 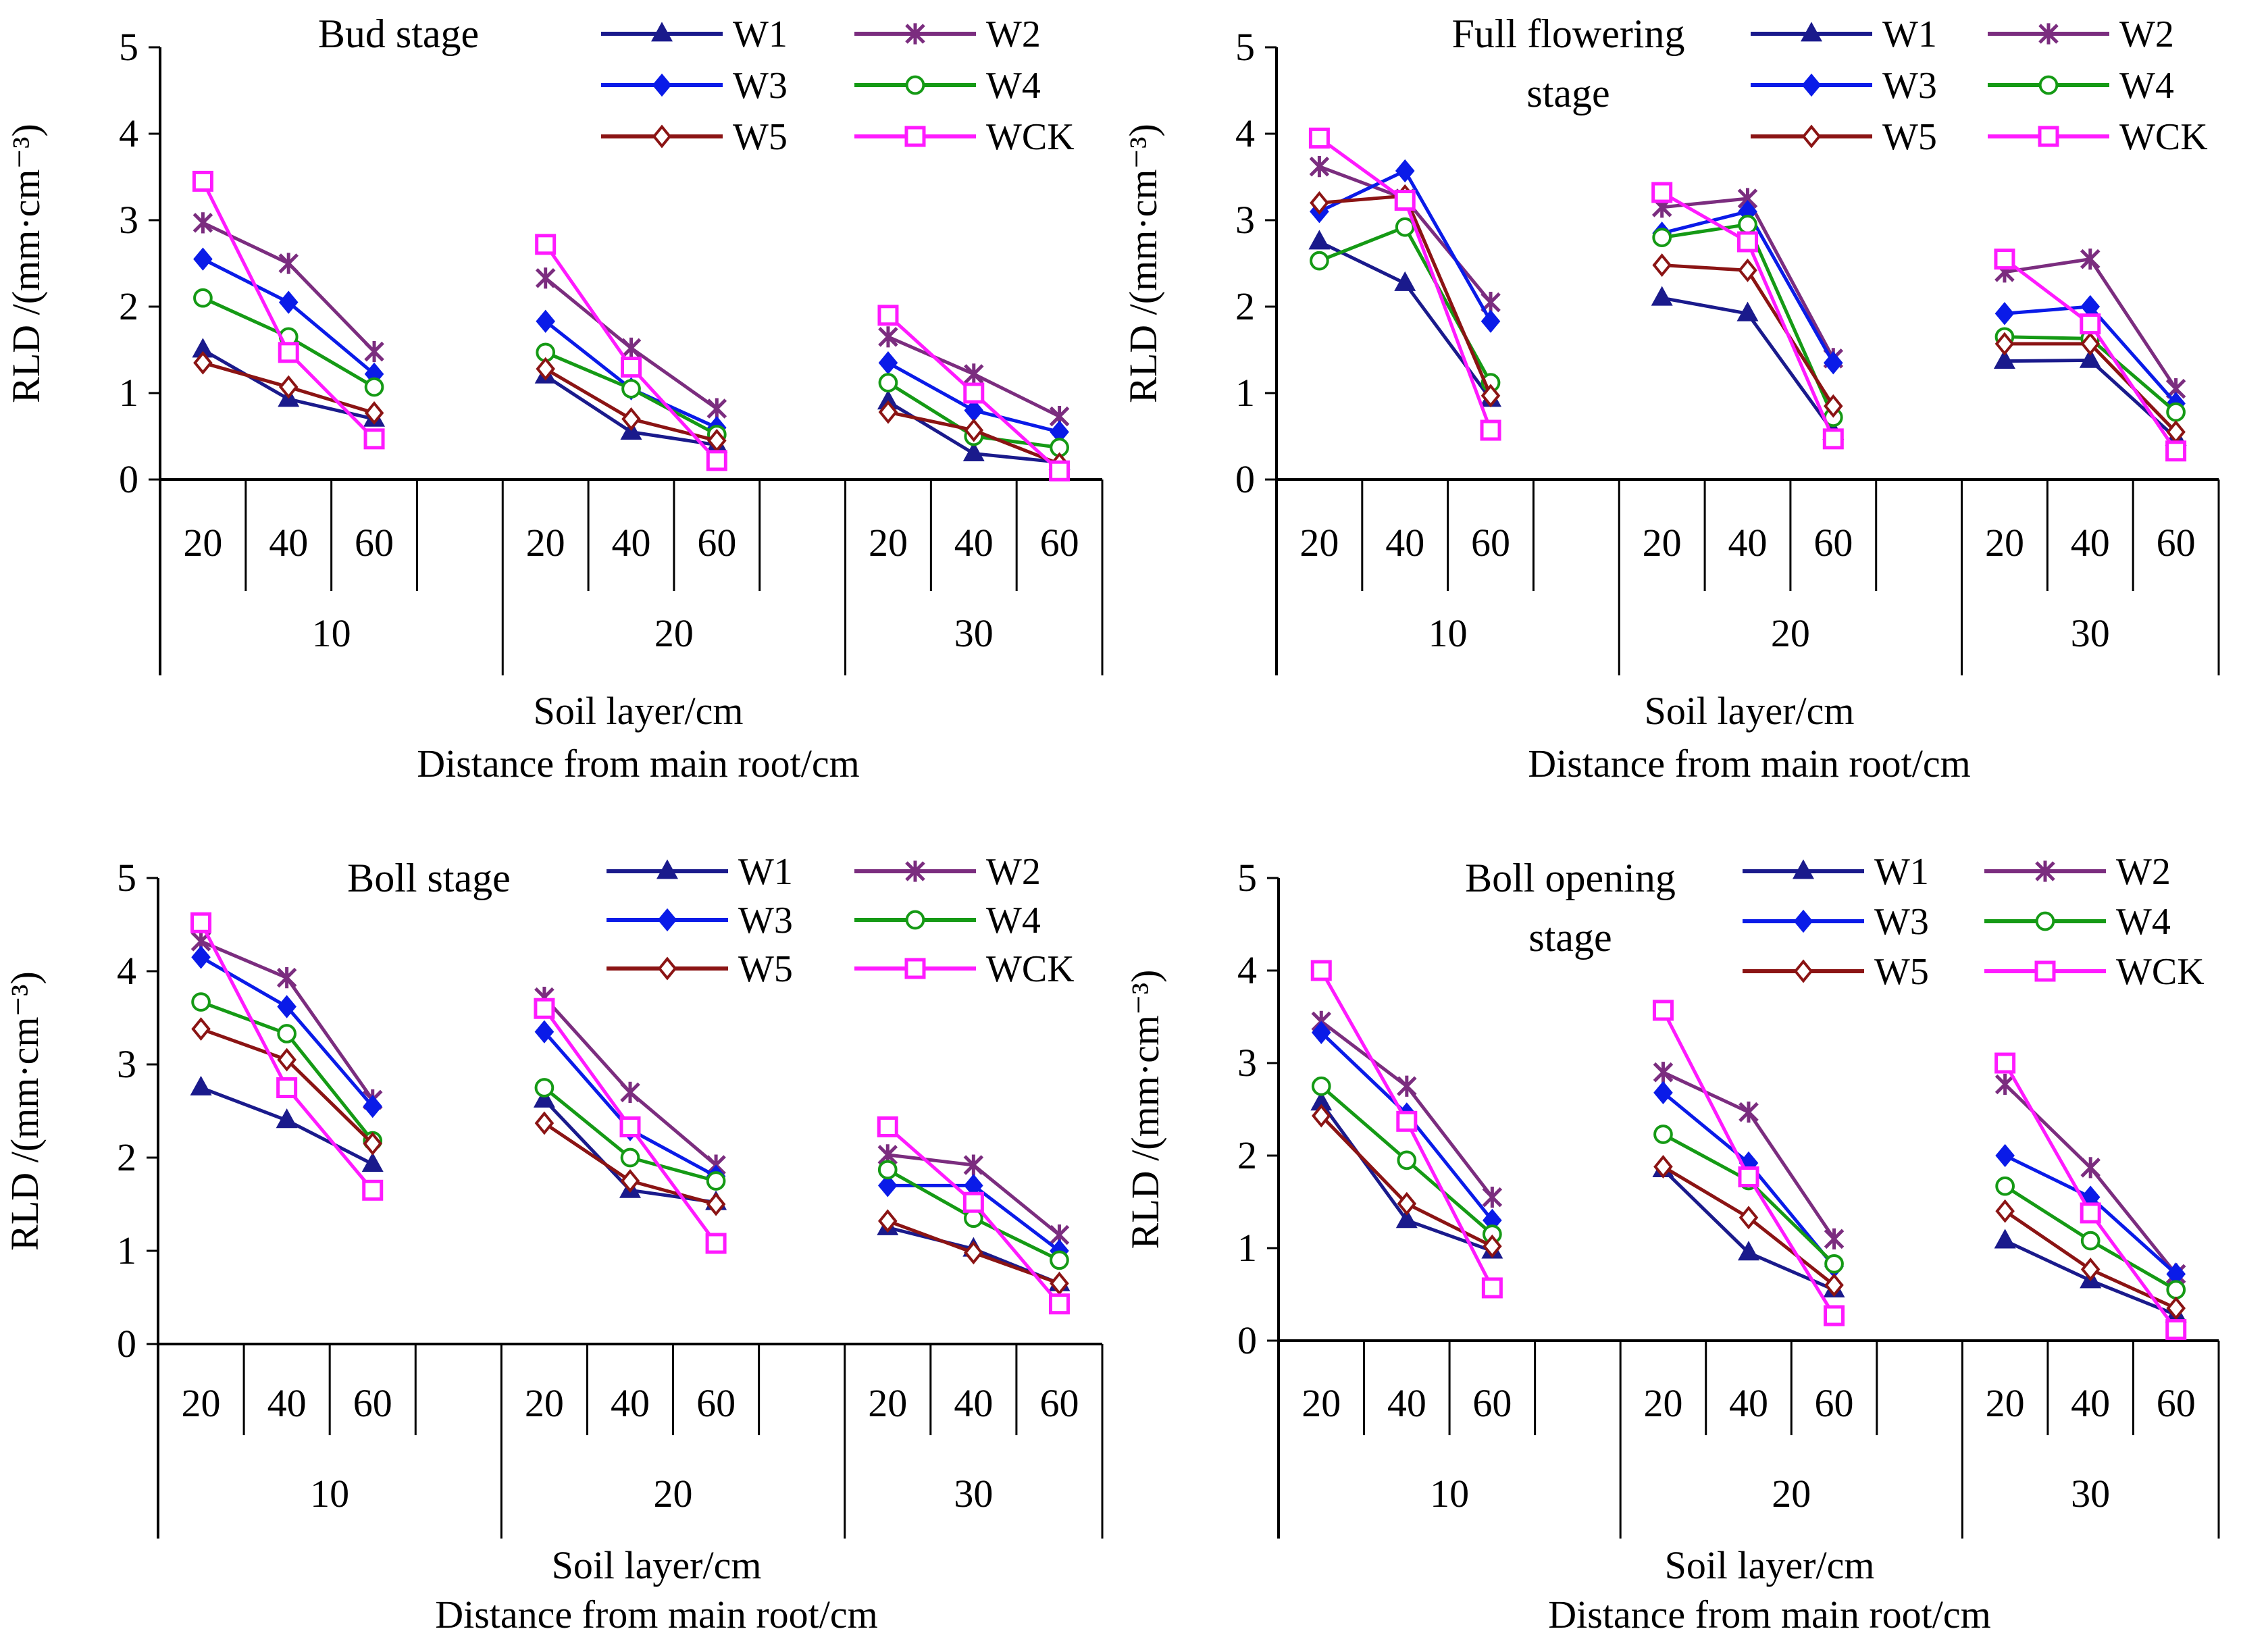 I want to click on legend-marker-w5, so click(x=1803, y=971).